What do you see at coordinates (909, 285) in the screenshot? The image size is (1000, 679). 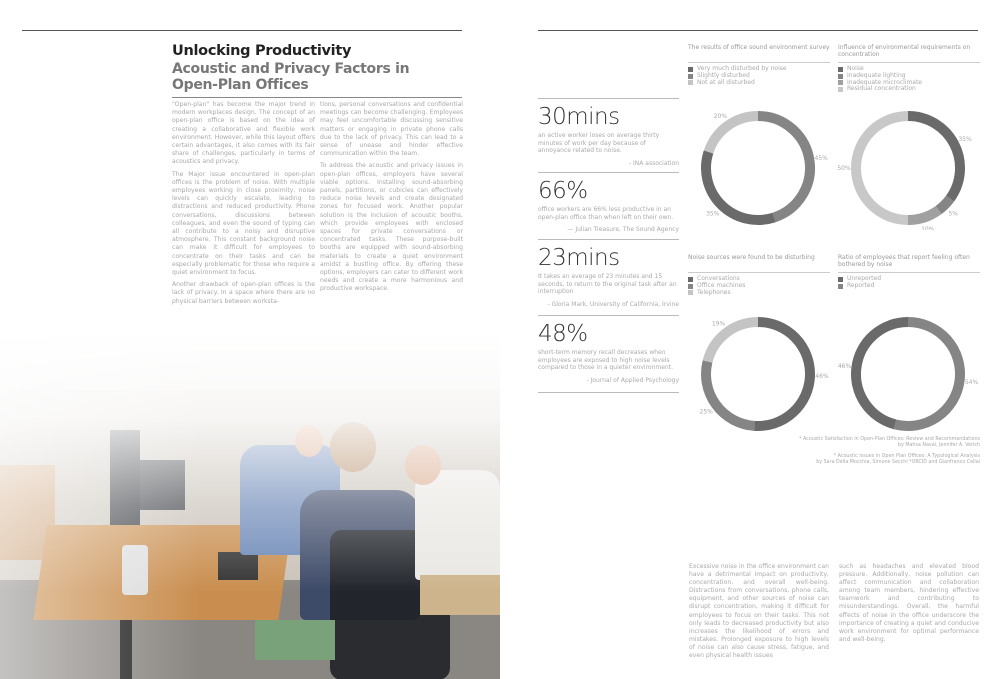 I see `legend-item: Reported` at bounding box center [909, 285].